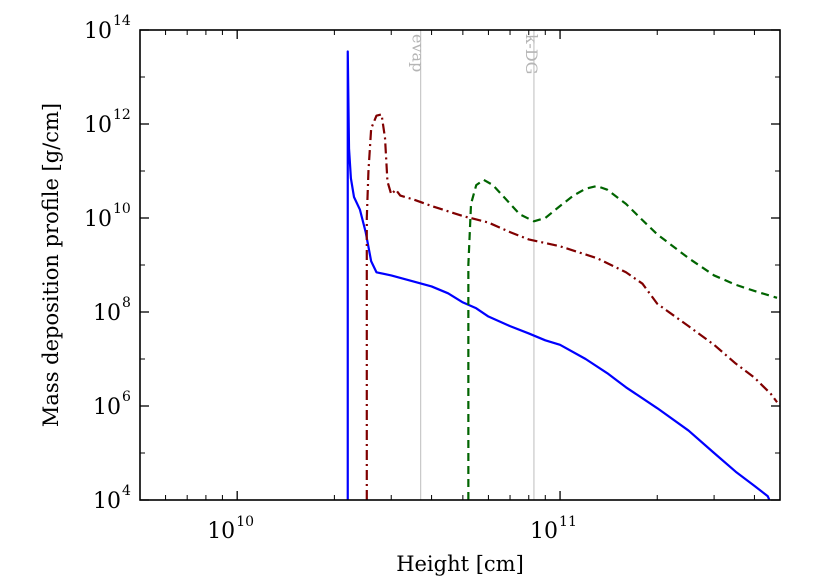 The height and width of the screenshot is (585, 830). I want to click on y-tick-label-exponent: 12, so click(122, 115).